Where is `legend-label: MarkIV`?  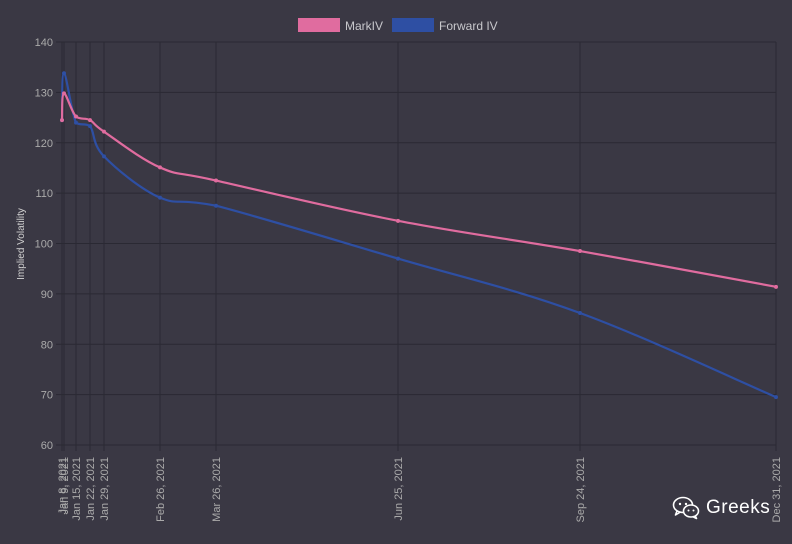 legend-label: MarkIV is located at coordinates (364, 26).